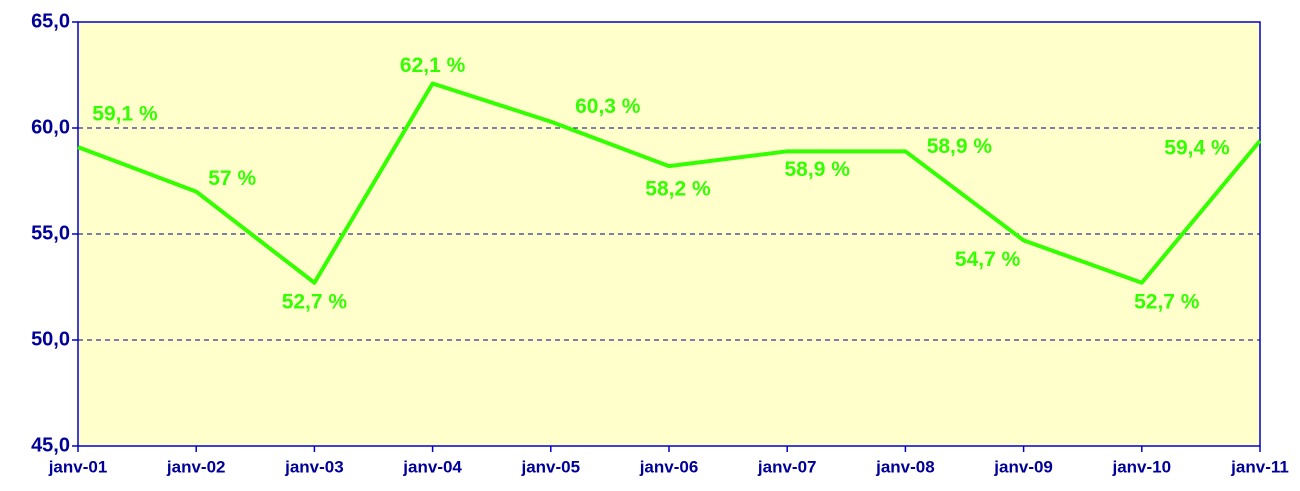  Describe the element at coordinates (669, 466) in the screenshot. I see `x-tick-label: janv-06` at that location.